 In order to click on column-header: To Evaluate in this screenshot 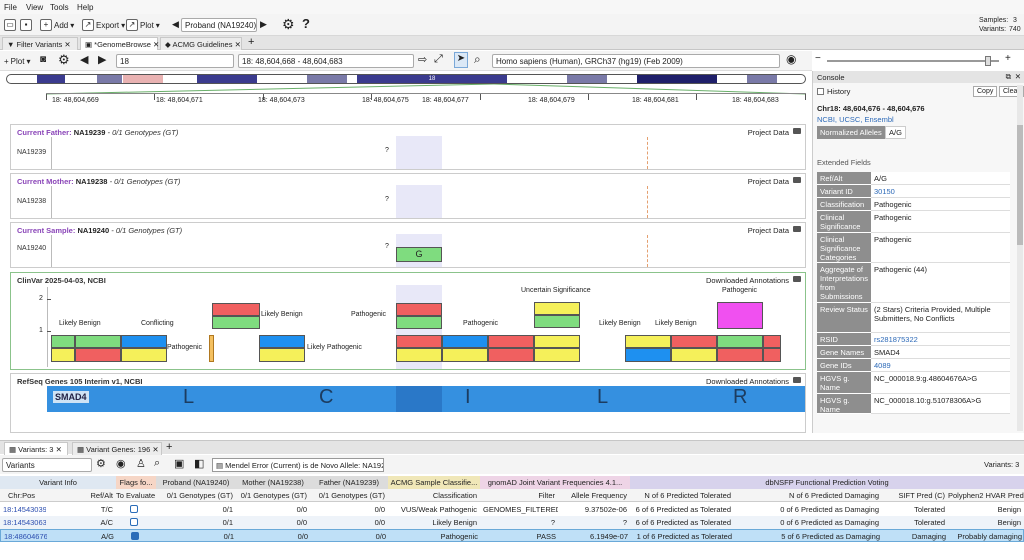, I will do `click(136, 495)`.